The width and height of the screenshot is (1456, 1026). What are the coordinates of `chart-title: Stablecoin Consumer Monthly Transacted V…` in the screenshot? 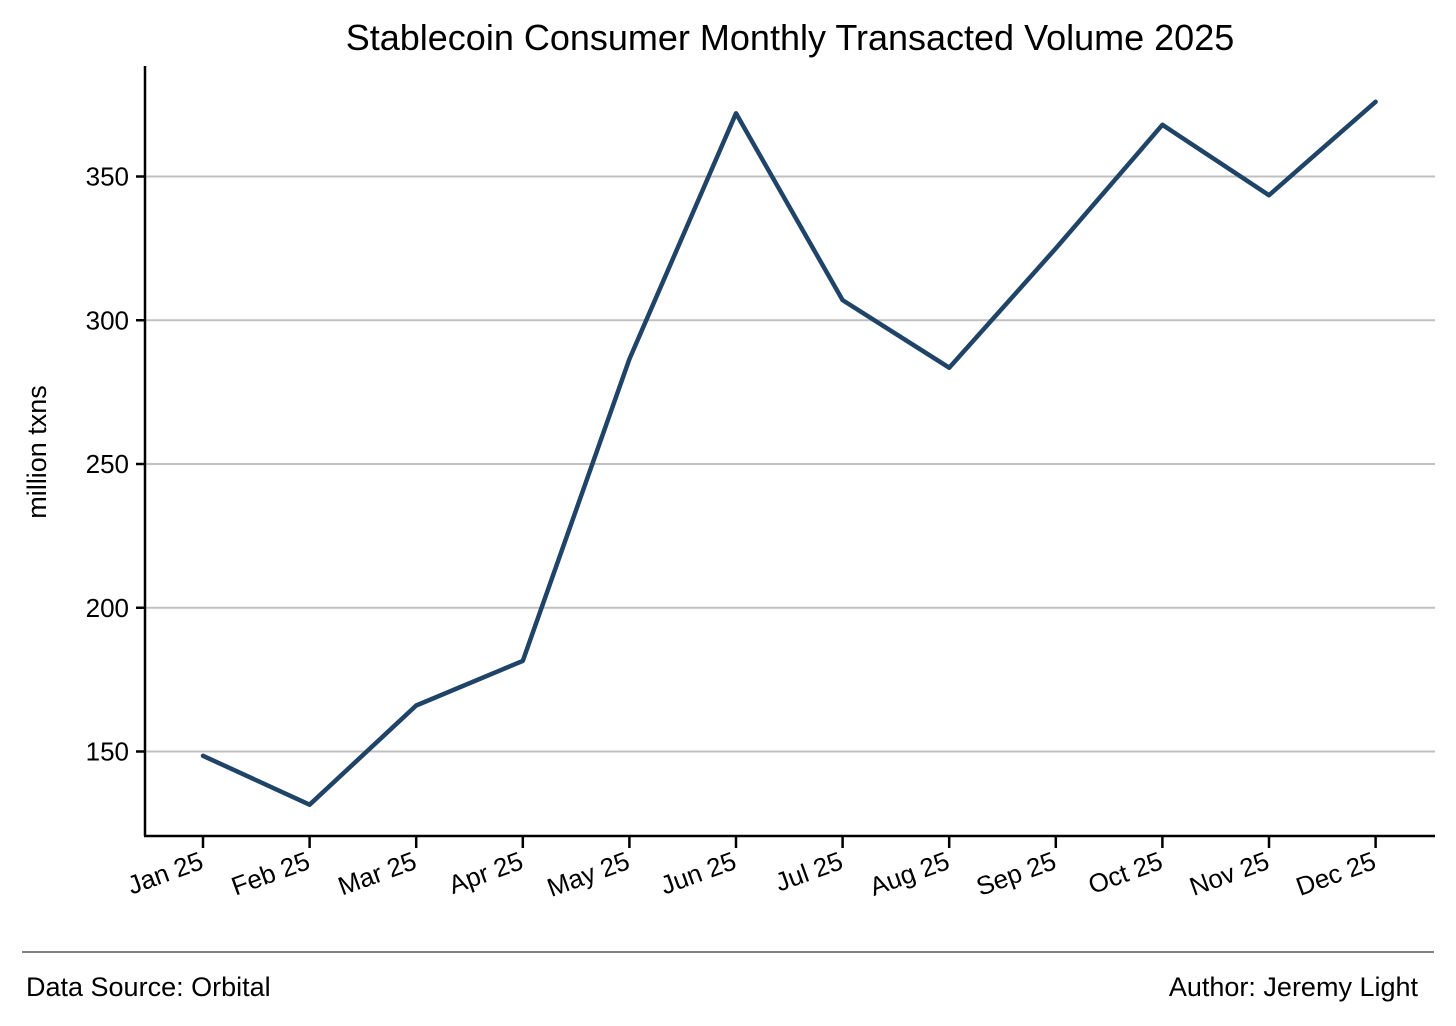 It's located at (790, 37).